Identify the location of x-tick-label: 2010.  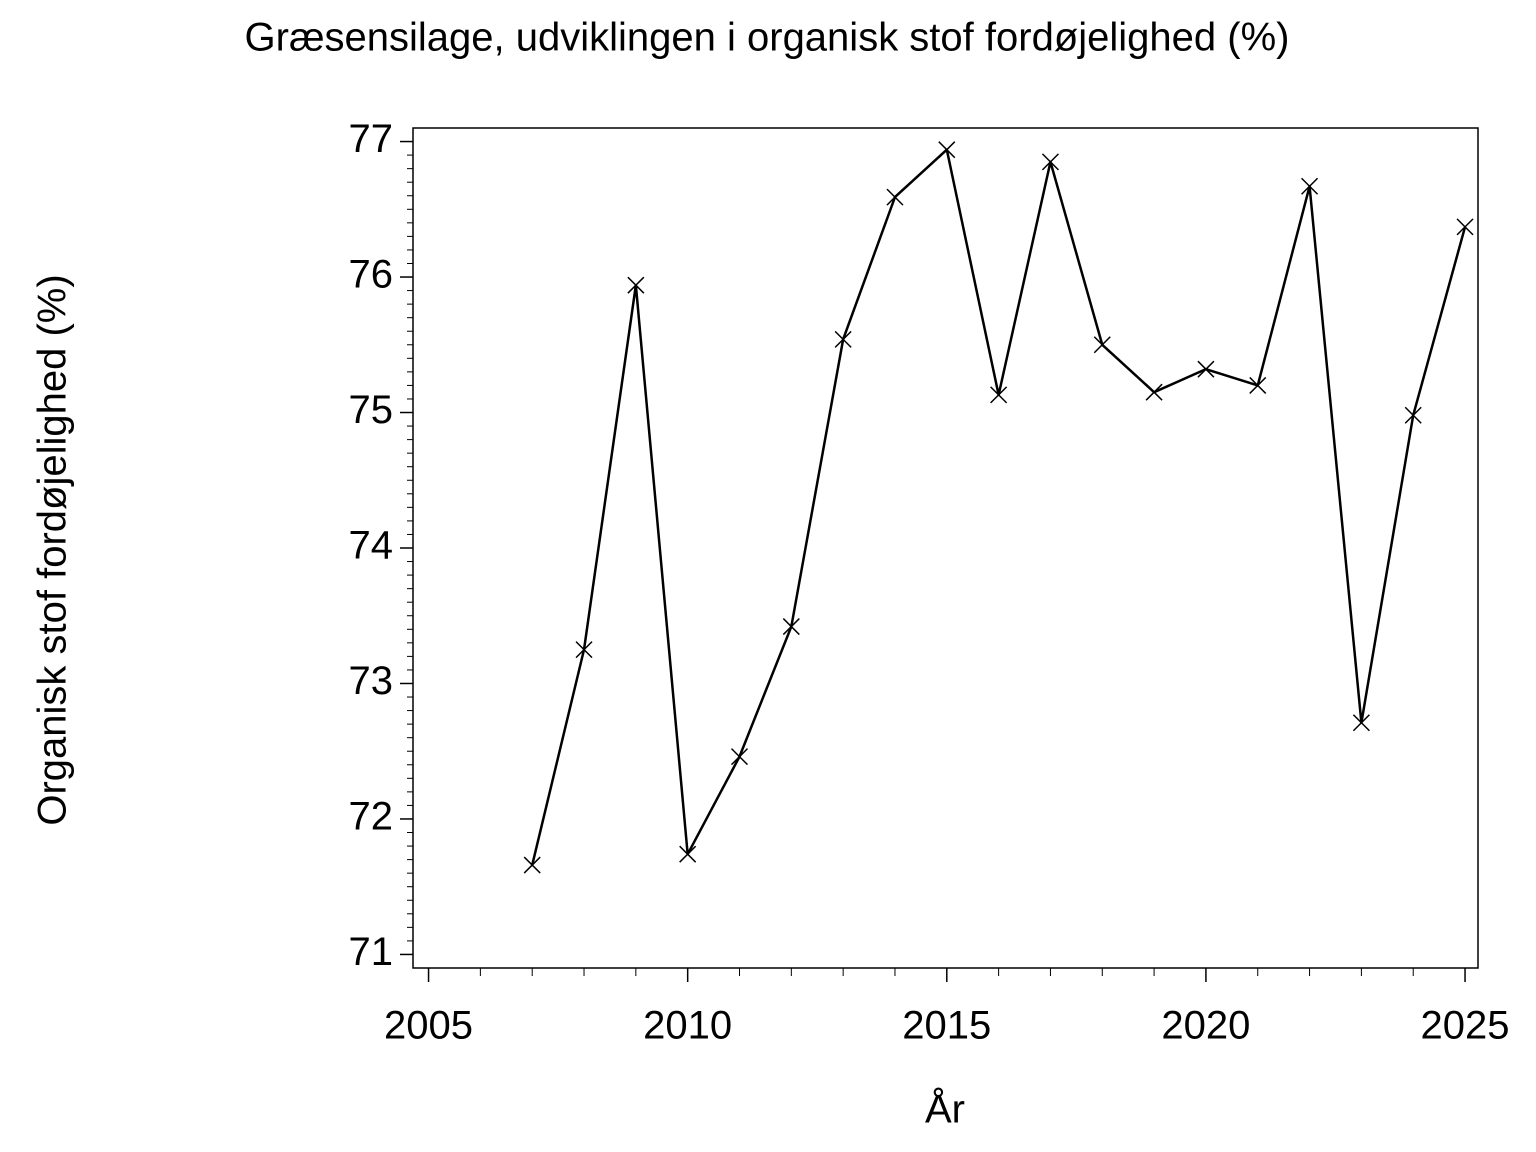
(687, 1026).